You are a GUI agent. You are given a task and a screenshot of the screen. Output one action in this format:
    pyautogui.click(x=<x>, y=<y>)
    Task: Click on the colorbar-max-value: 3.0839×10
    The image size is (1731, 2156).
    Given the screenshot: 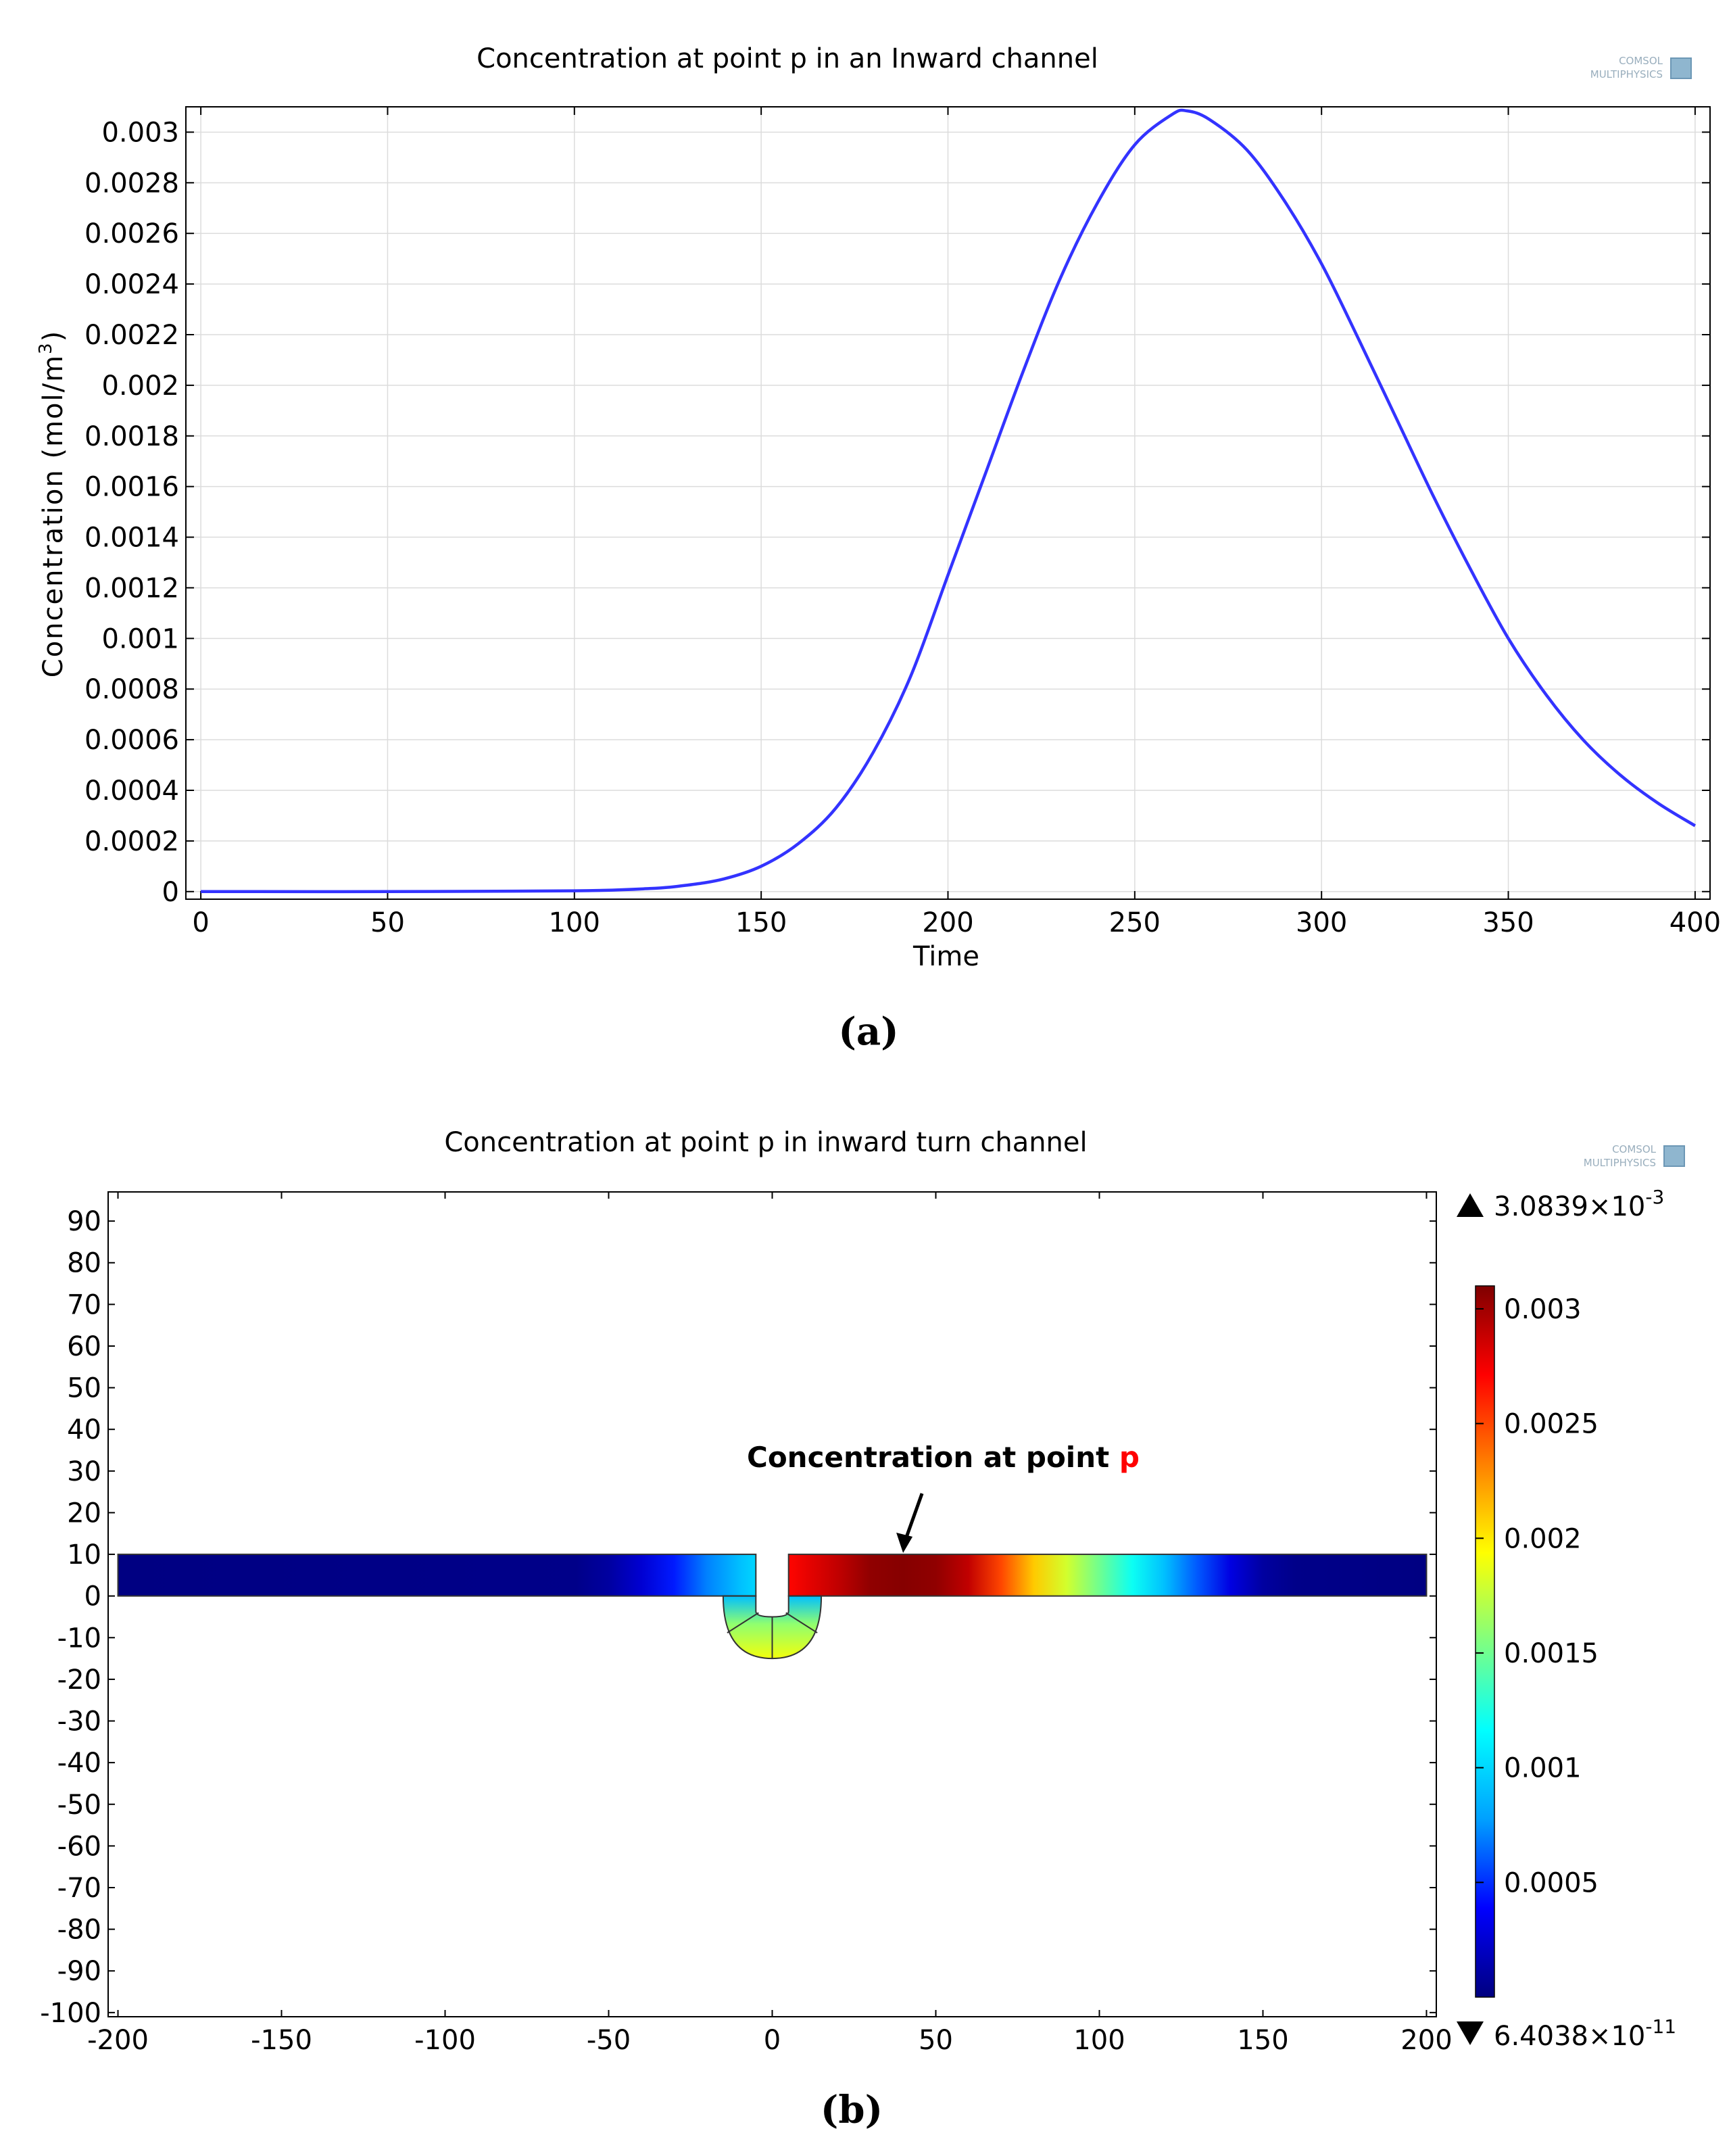 What is the action you would take?
    pyautogui.click(x=1569, y=1206)
    